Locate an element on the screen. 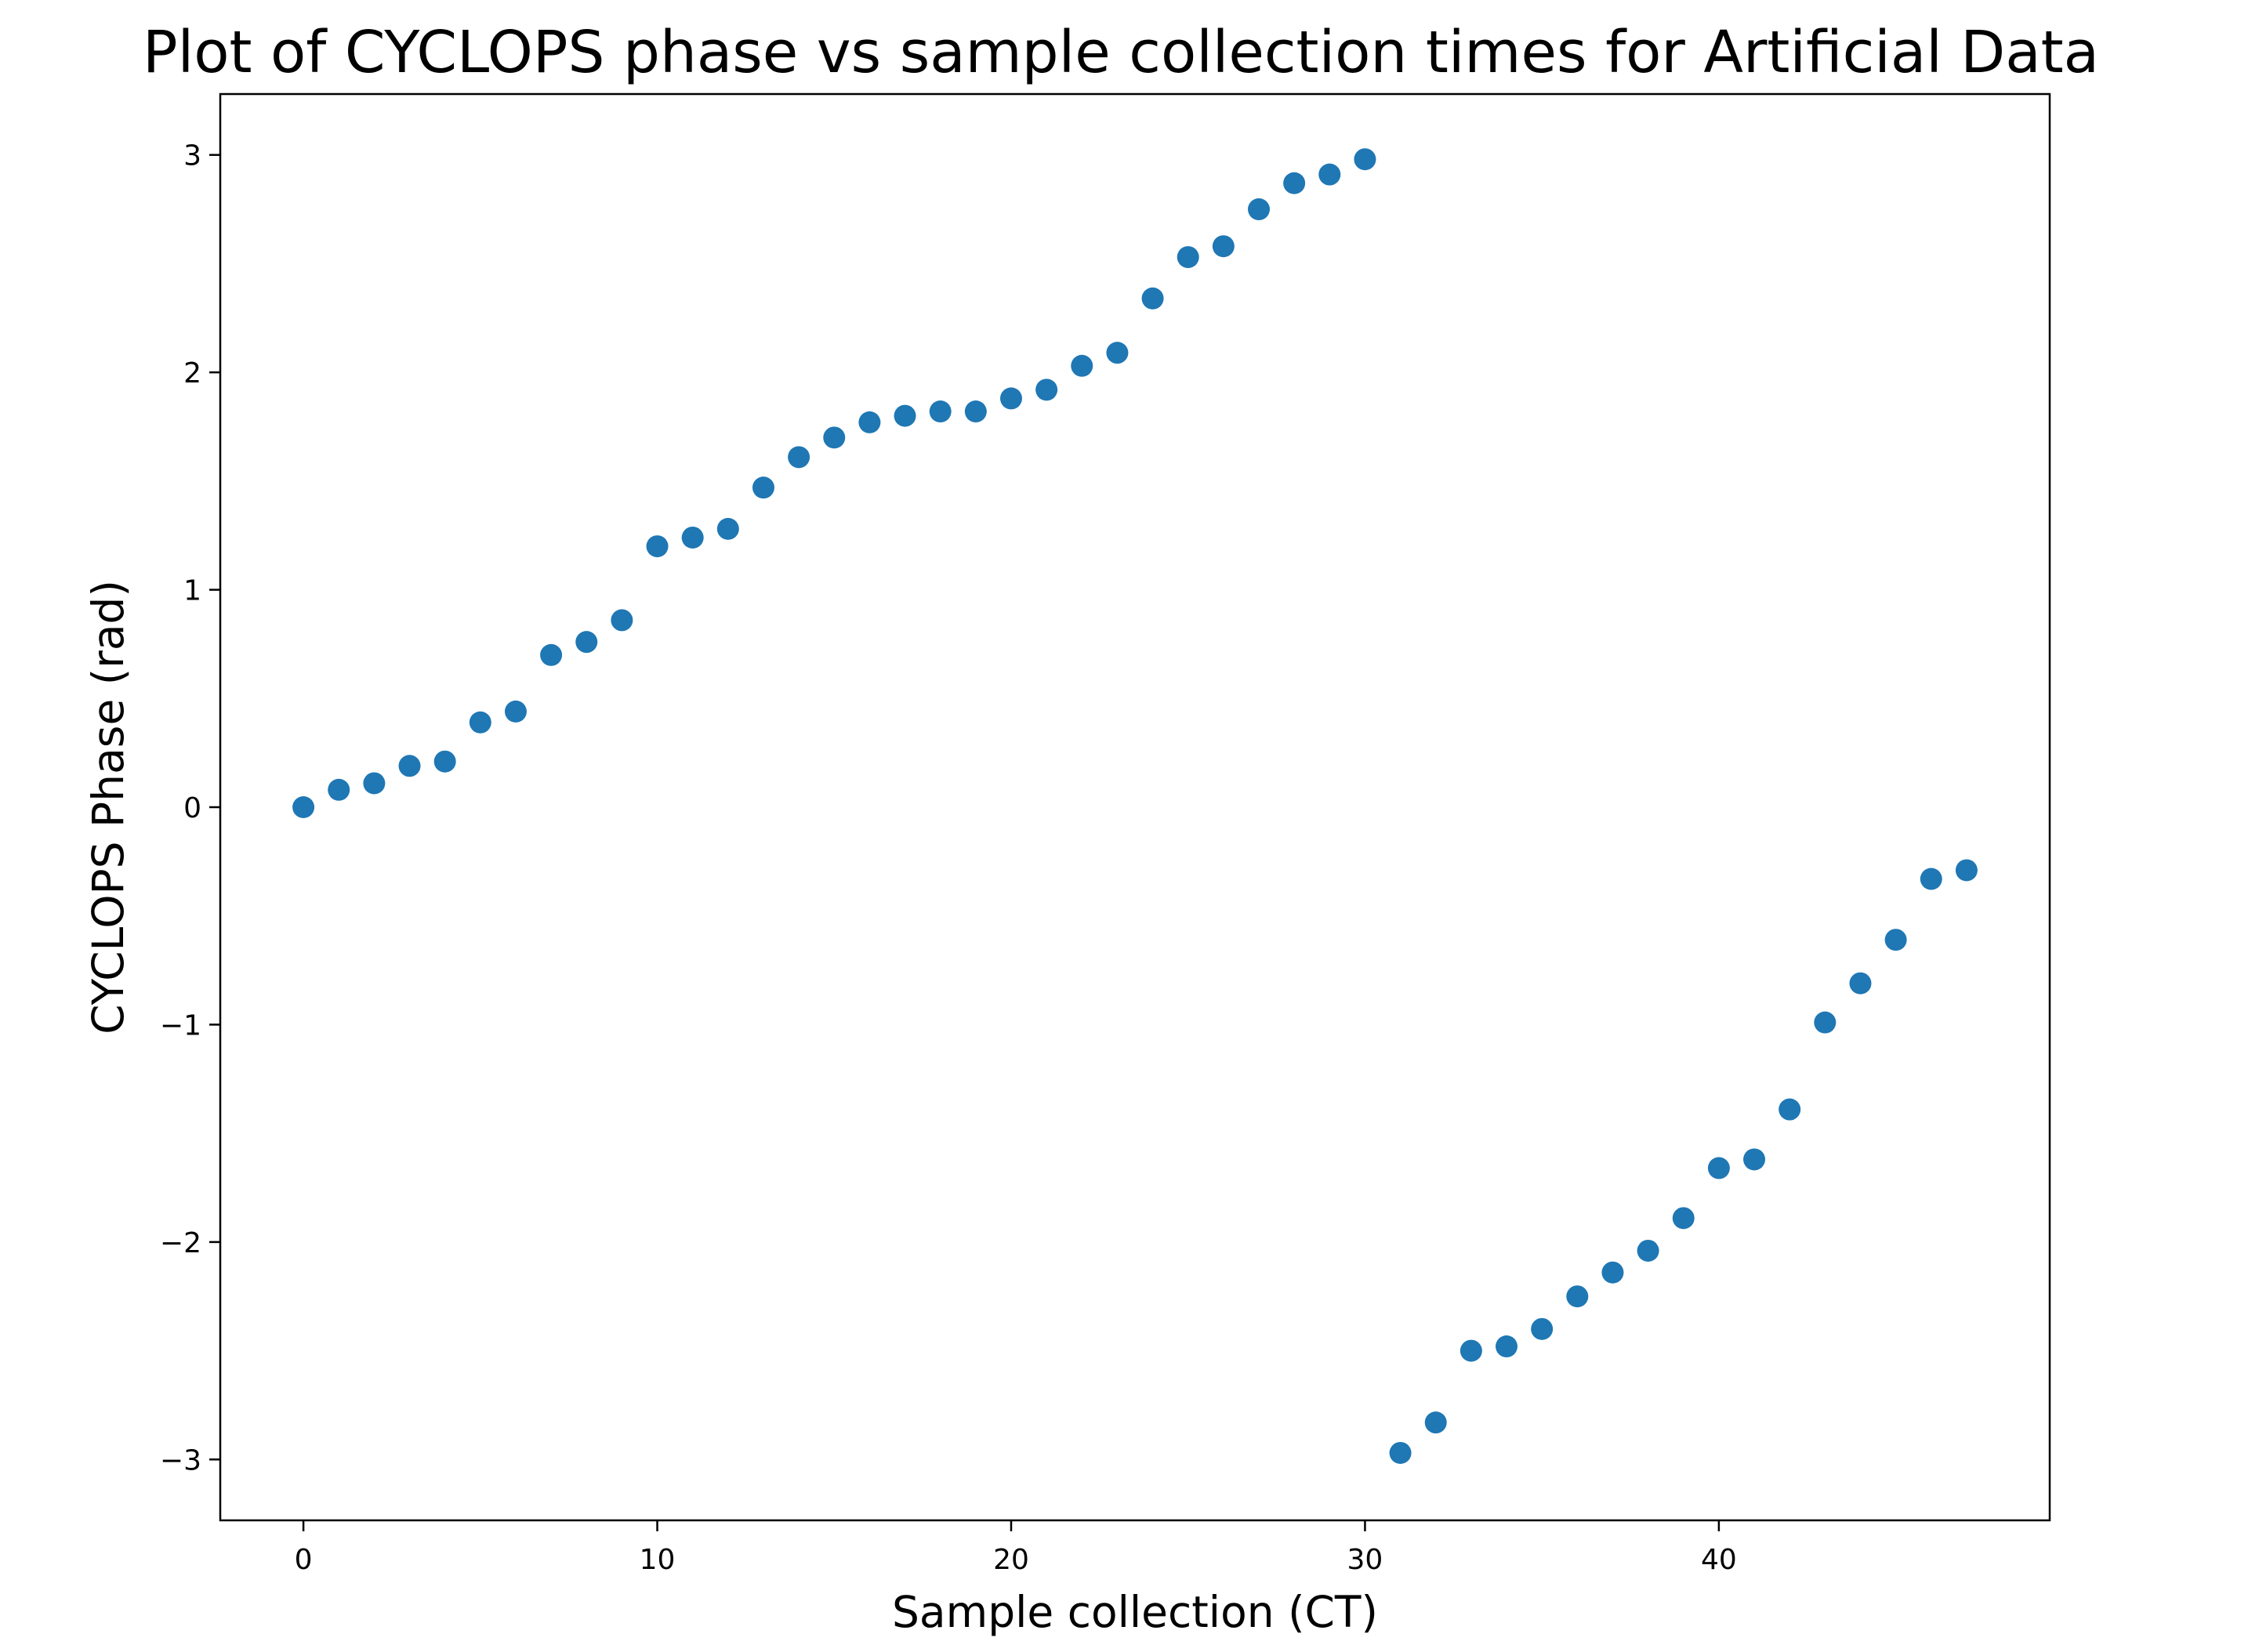  x-tick-label: 40 is located at coordinates (1719, 1560).